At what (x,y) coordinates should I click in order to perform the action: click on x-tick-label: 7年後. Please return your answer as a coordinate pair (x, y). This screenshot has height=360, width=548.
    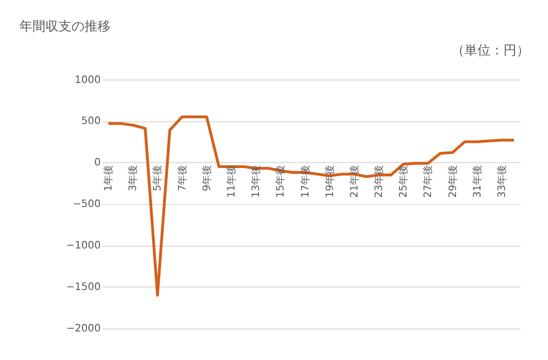
    Looking at the image, I should click on (182, 178).